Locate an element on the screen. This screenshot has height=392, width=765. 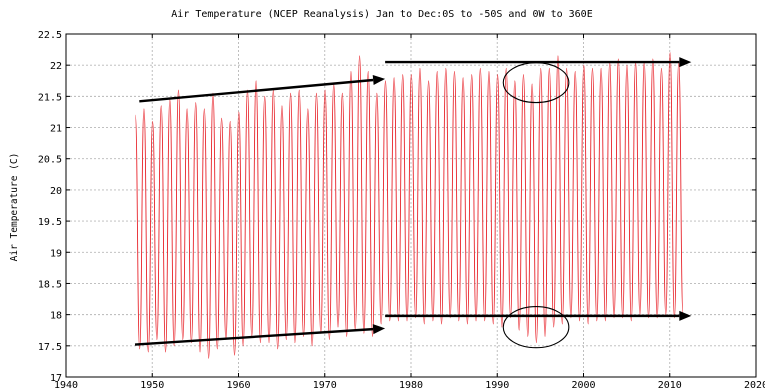
y-tick-label: 17.5 is located at coordinates (50, 347).